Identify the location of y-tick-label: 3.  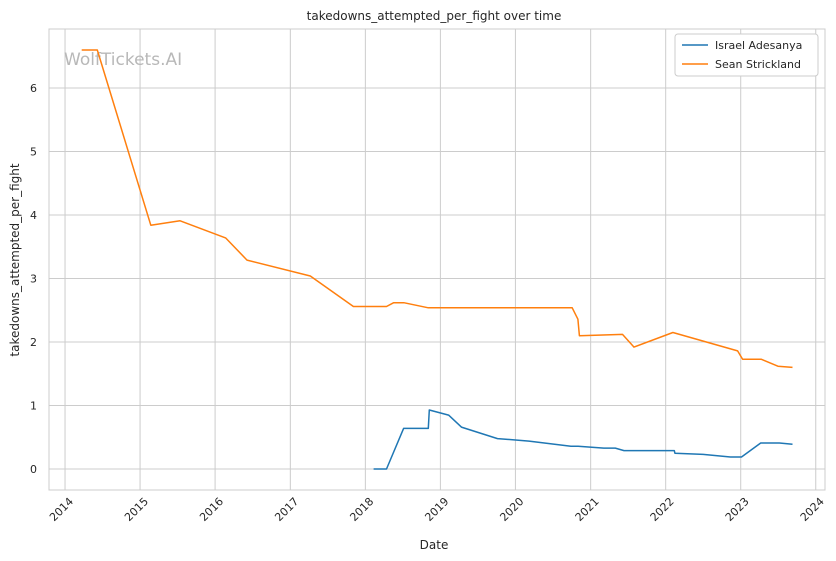
(33, 279).